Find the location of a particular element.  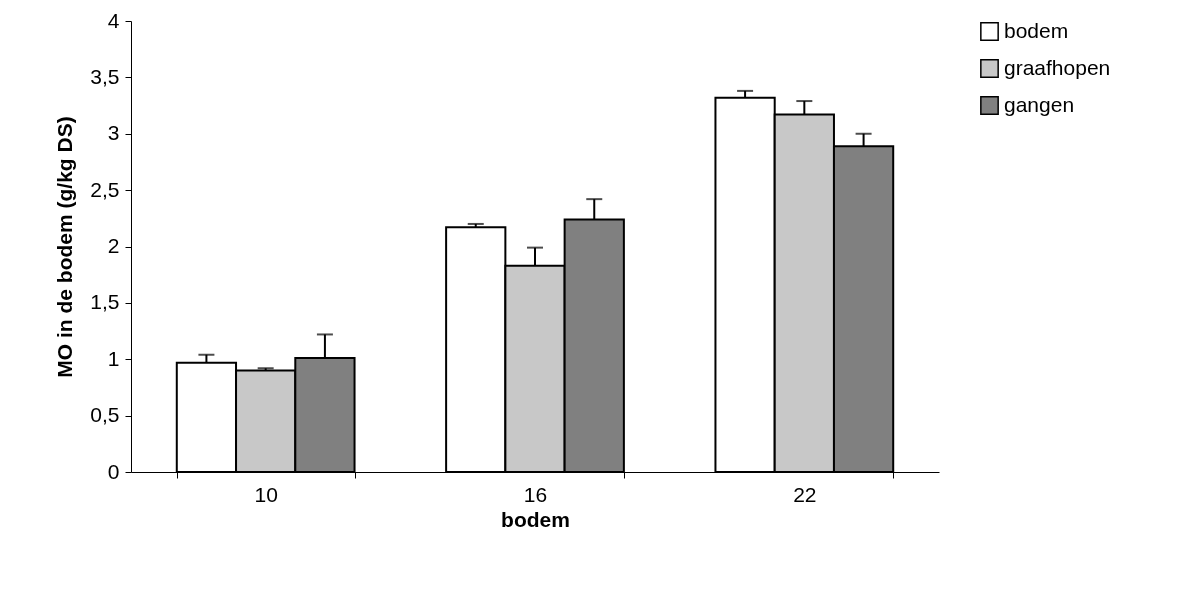

y-tick-label: 0 is located at coordinates (113, 471).